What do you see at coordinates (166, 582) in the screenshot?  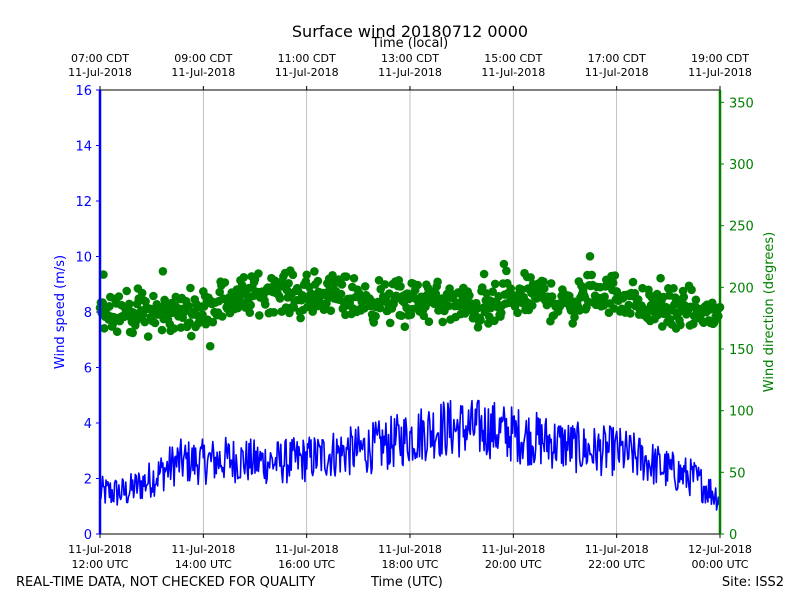 I see `quality-disclaimer: REAL-TIME DATA, NOT CHECKED FOR QUALITY` at bounding box center [166, 582].